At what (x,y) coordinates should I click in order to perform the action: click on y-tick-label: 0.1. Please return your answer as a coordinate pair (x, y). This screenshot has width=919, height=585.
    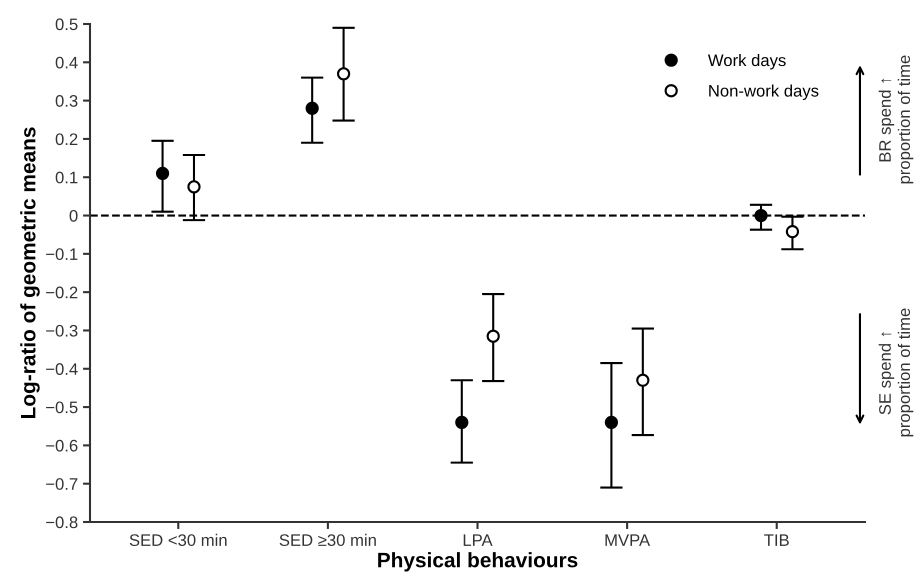
    Looking at the image, I should click on (67, 178).